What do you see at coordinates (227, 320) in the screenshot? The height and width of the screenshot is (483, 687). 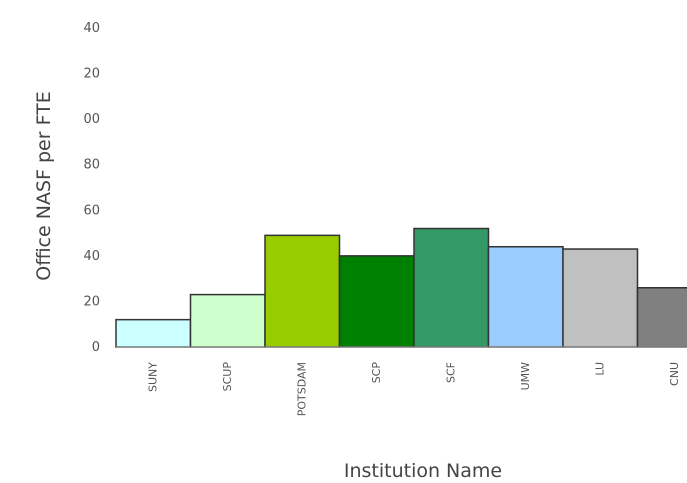 I see `bar-scup` at bounding box center [227, 320].